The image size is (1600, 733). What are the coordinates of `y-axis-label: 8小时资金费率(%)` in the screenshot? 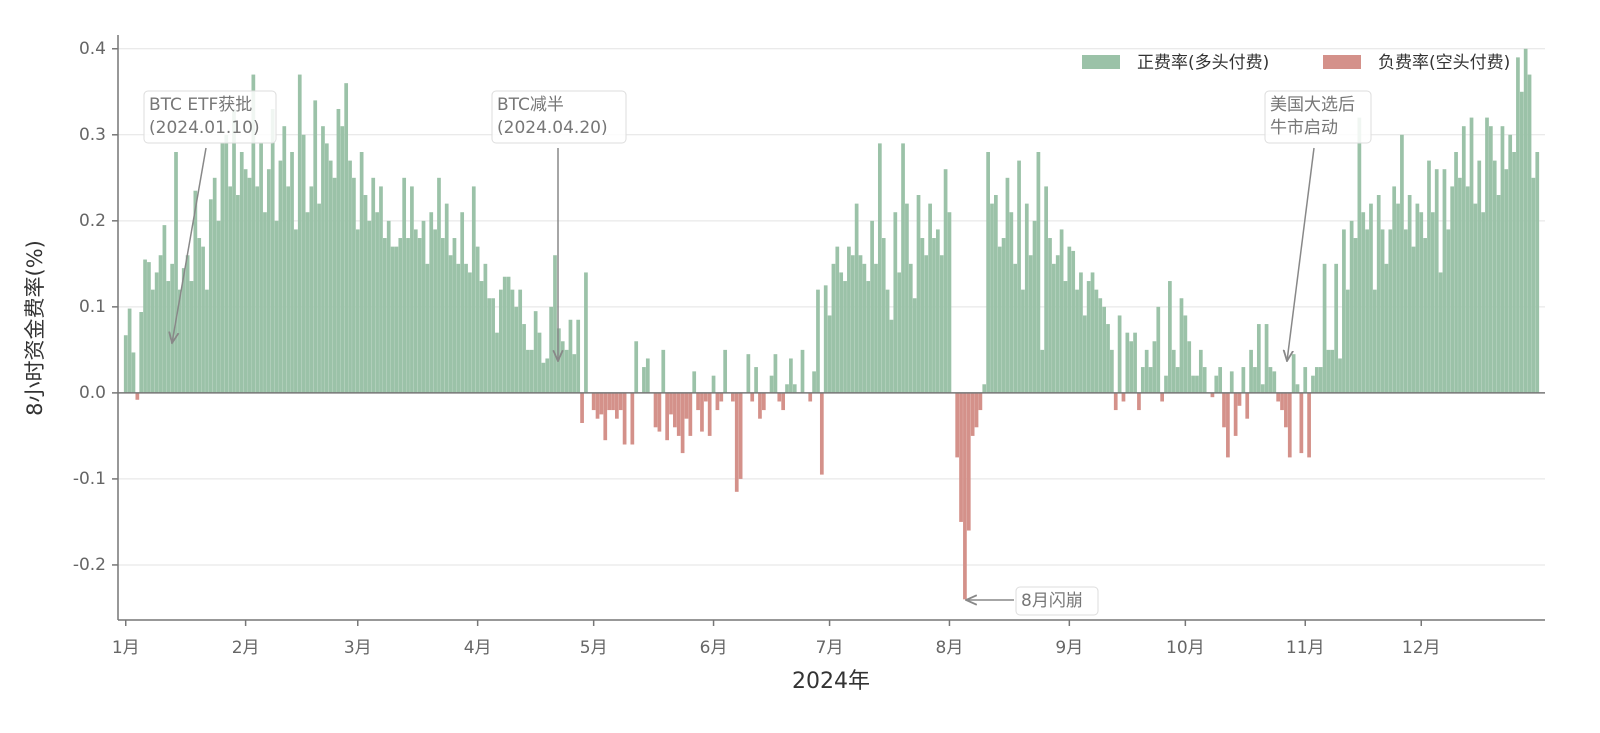 It's located at (35, 328).